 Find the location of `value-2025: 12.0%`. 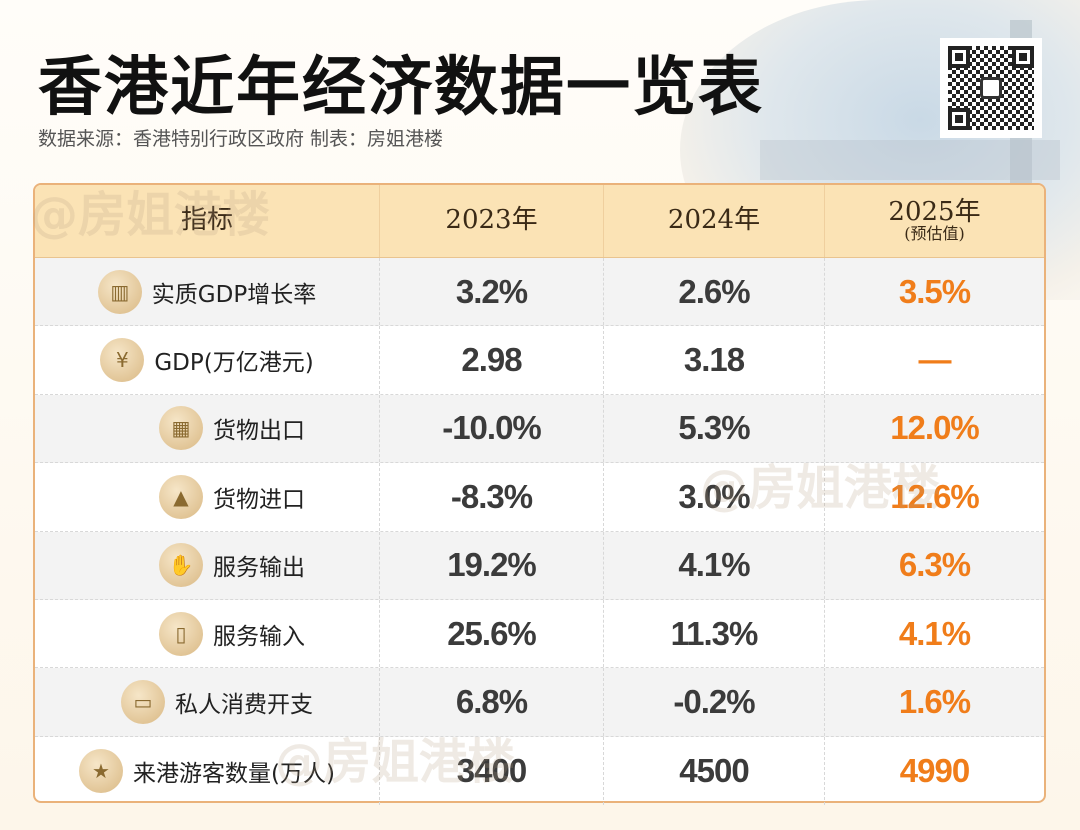

value-2025: 12.0% is located at coordinates (934, 428).